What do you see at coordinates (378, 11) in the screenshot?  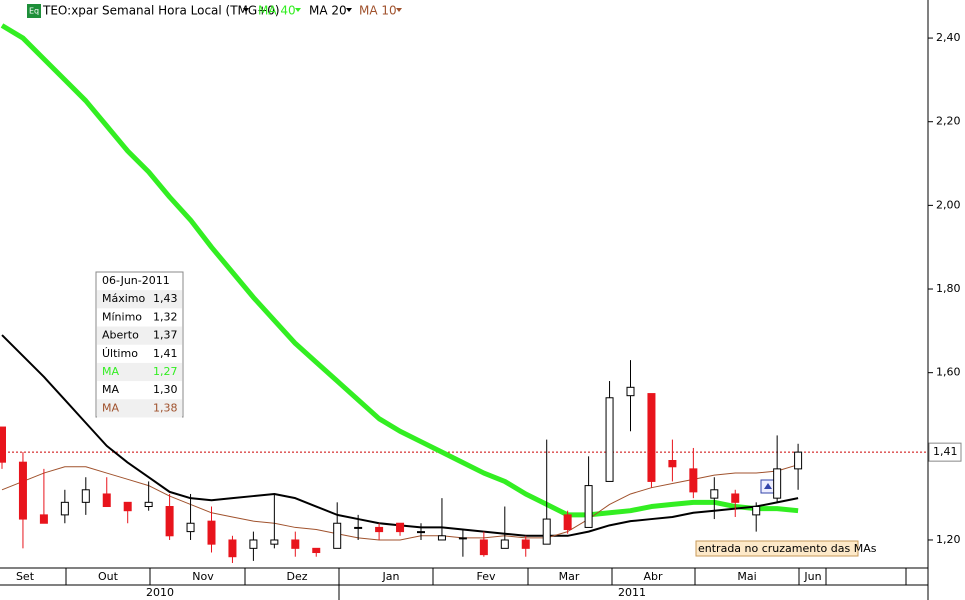 I see `legend-entry: MA 10` at bounding box center [378, 11].